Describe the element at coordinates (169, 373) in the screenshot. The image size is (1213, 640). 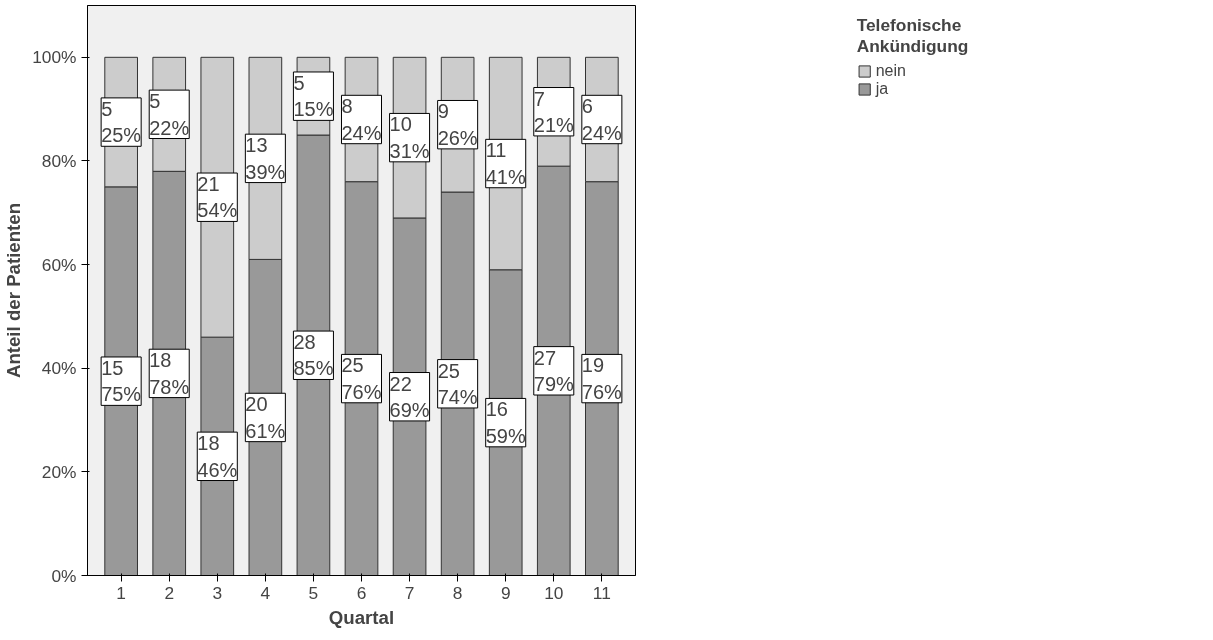
I see `data-label: 18 78%` at that location.